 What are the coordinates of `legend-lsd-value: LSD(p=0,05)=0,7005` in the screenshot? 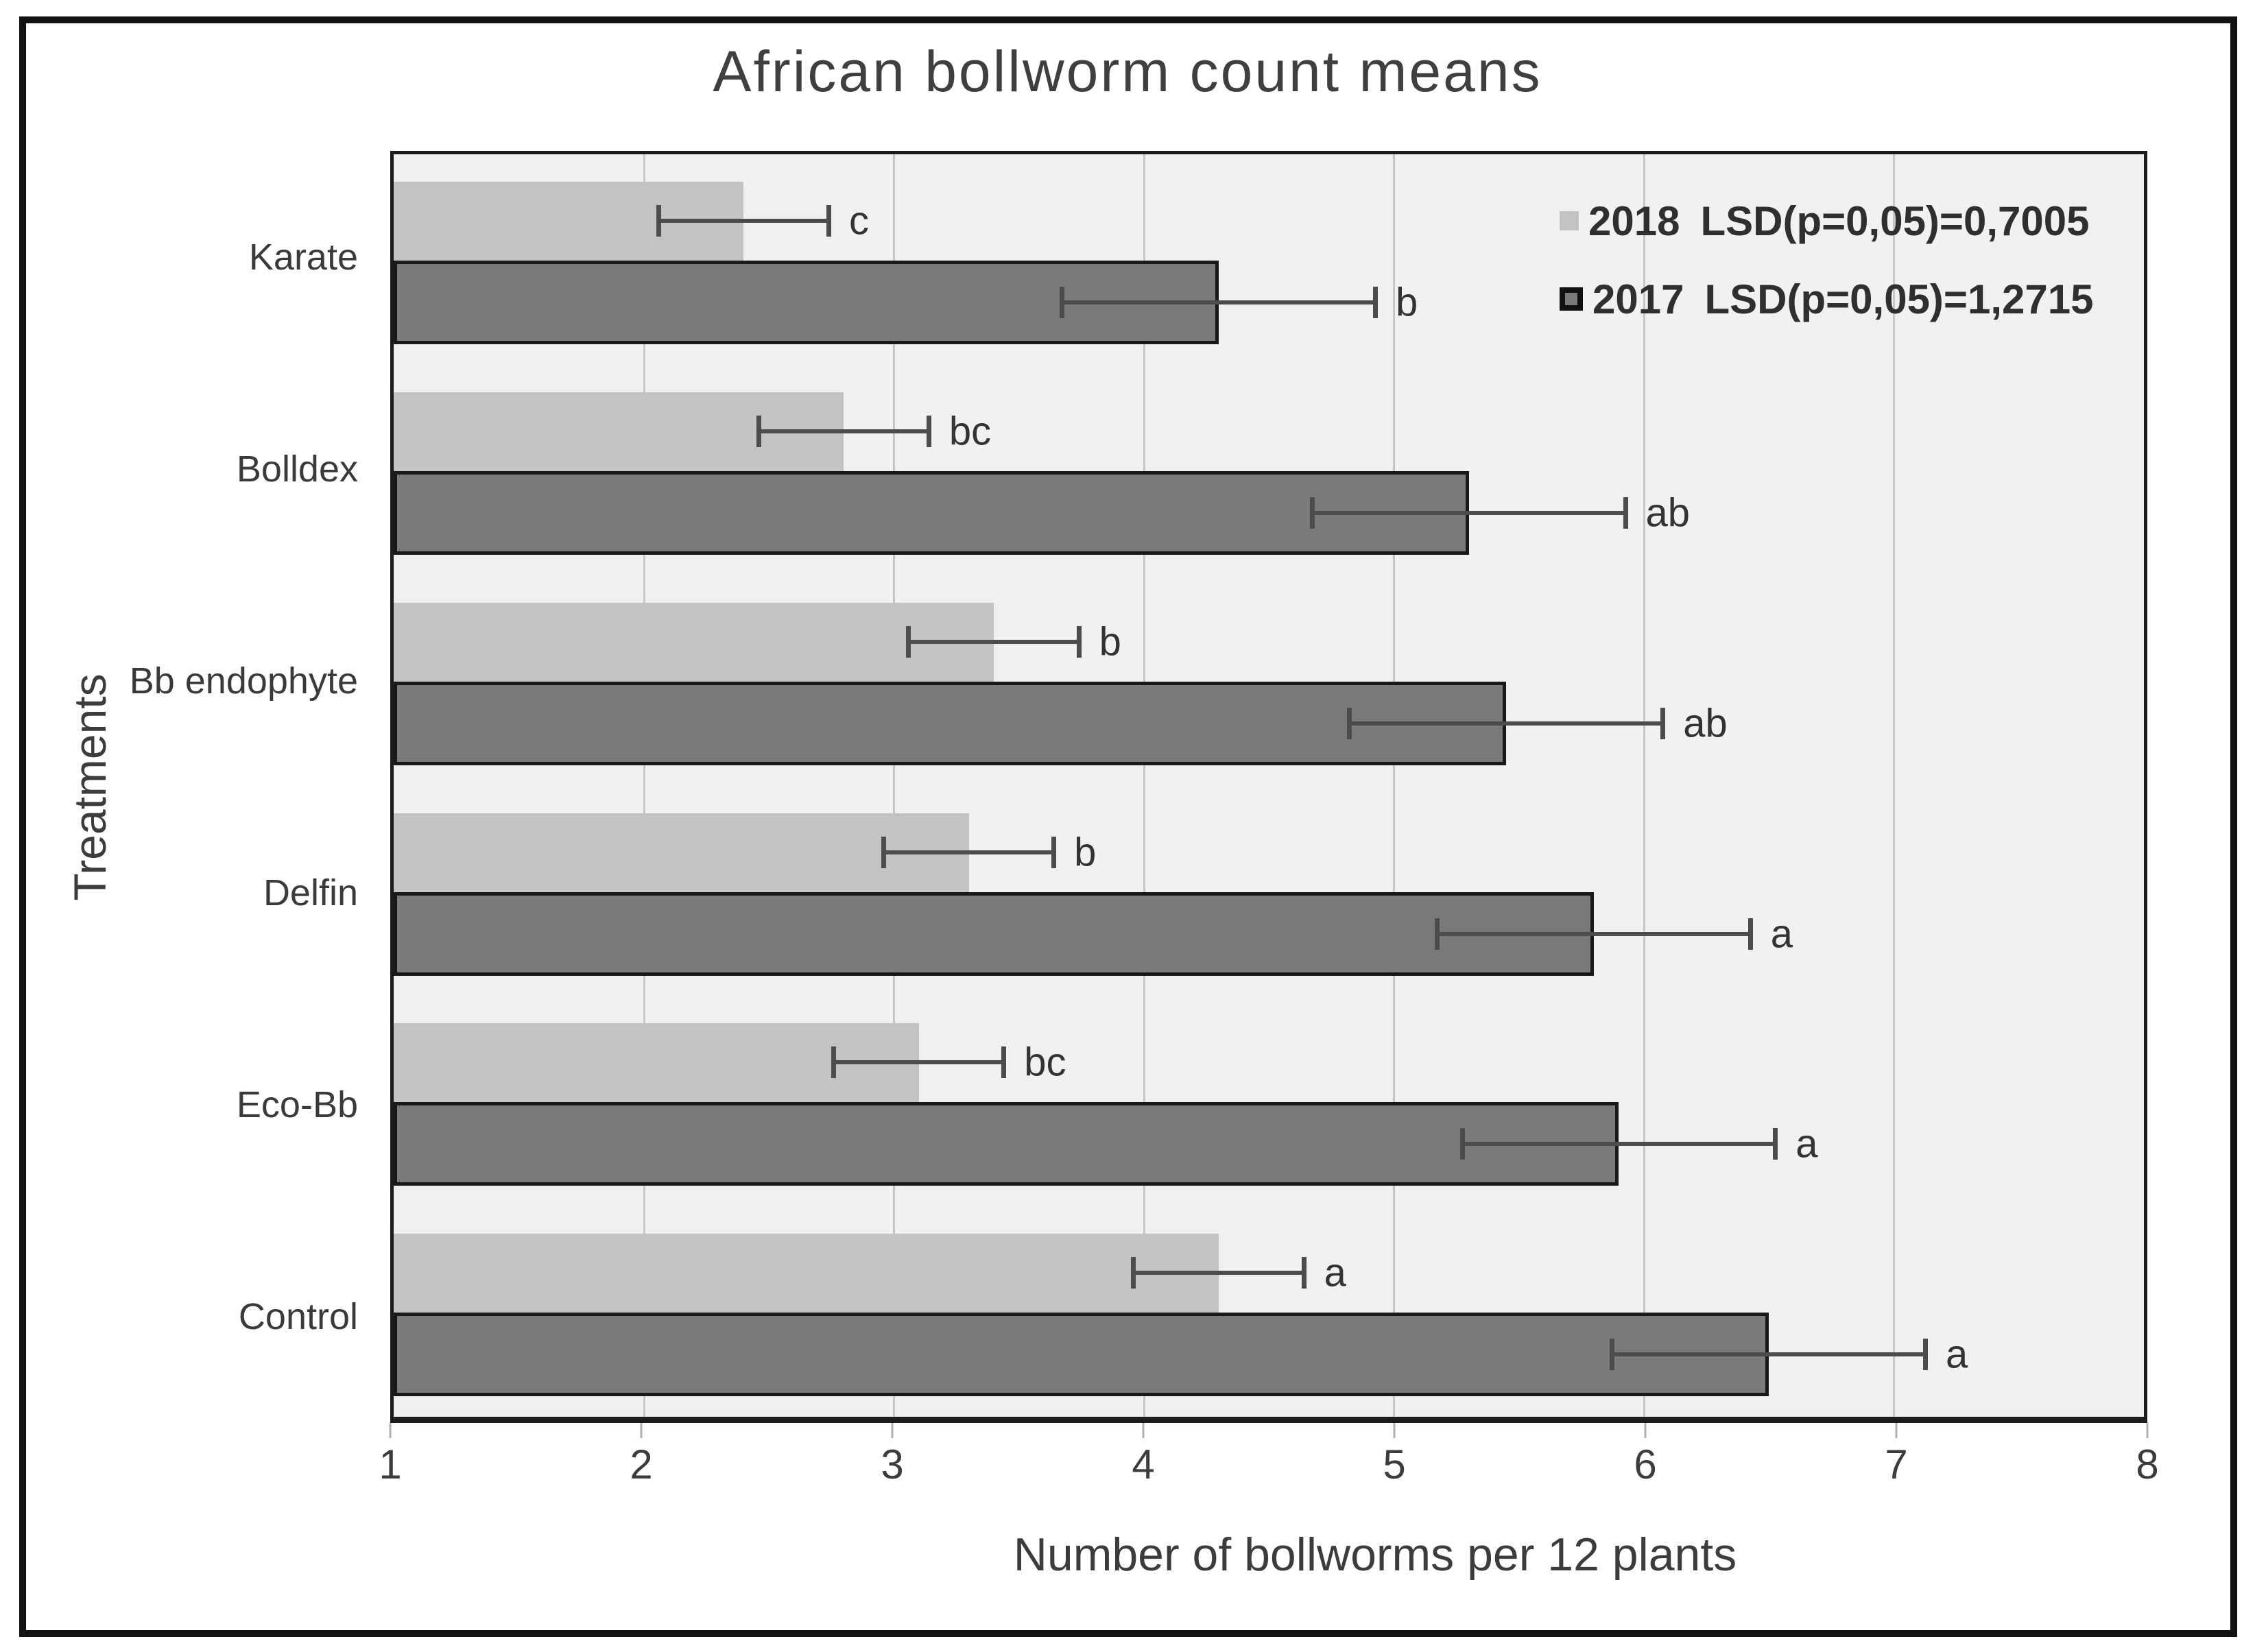 It's located at (1895, 220).